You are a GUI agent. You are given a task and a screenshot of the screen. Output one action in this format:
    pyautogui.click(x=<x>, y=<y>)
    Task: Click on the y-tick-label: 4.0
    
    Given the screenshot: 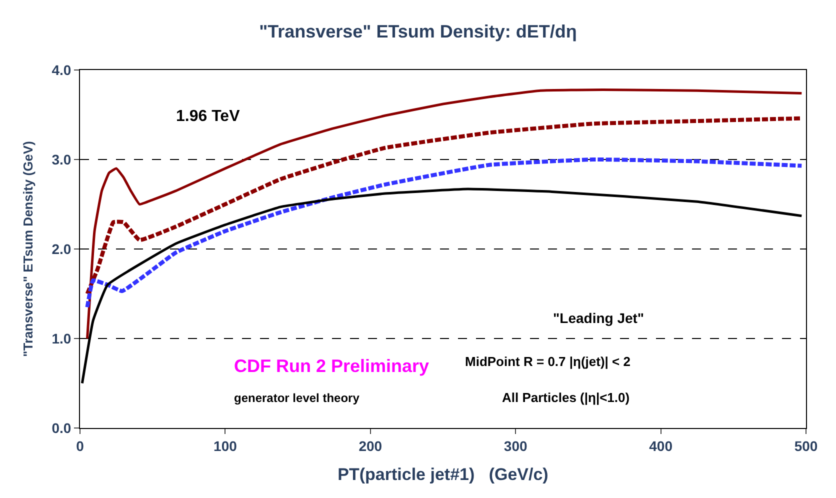 What is the action you would take?
    pyautogui.click(x=62, y=70)
    